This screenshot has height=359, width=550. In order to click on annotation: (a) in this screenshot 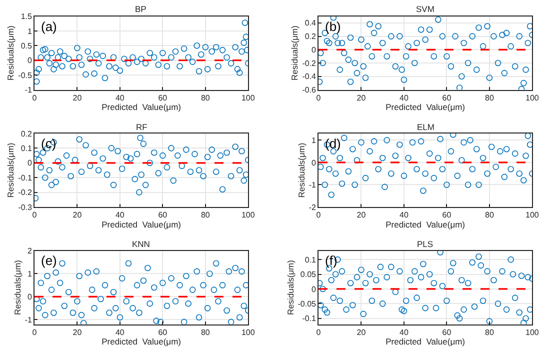, I will do `click(49, 26)`.